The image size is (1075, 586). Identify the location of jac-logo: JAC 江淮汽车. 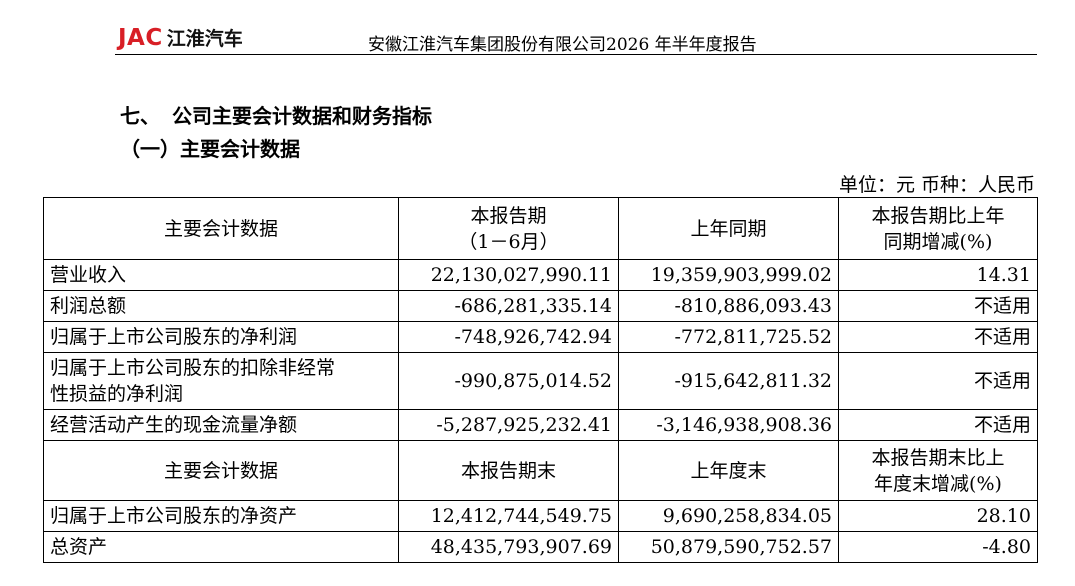
(180, 38).